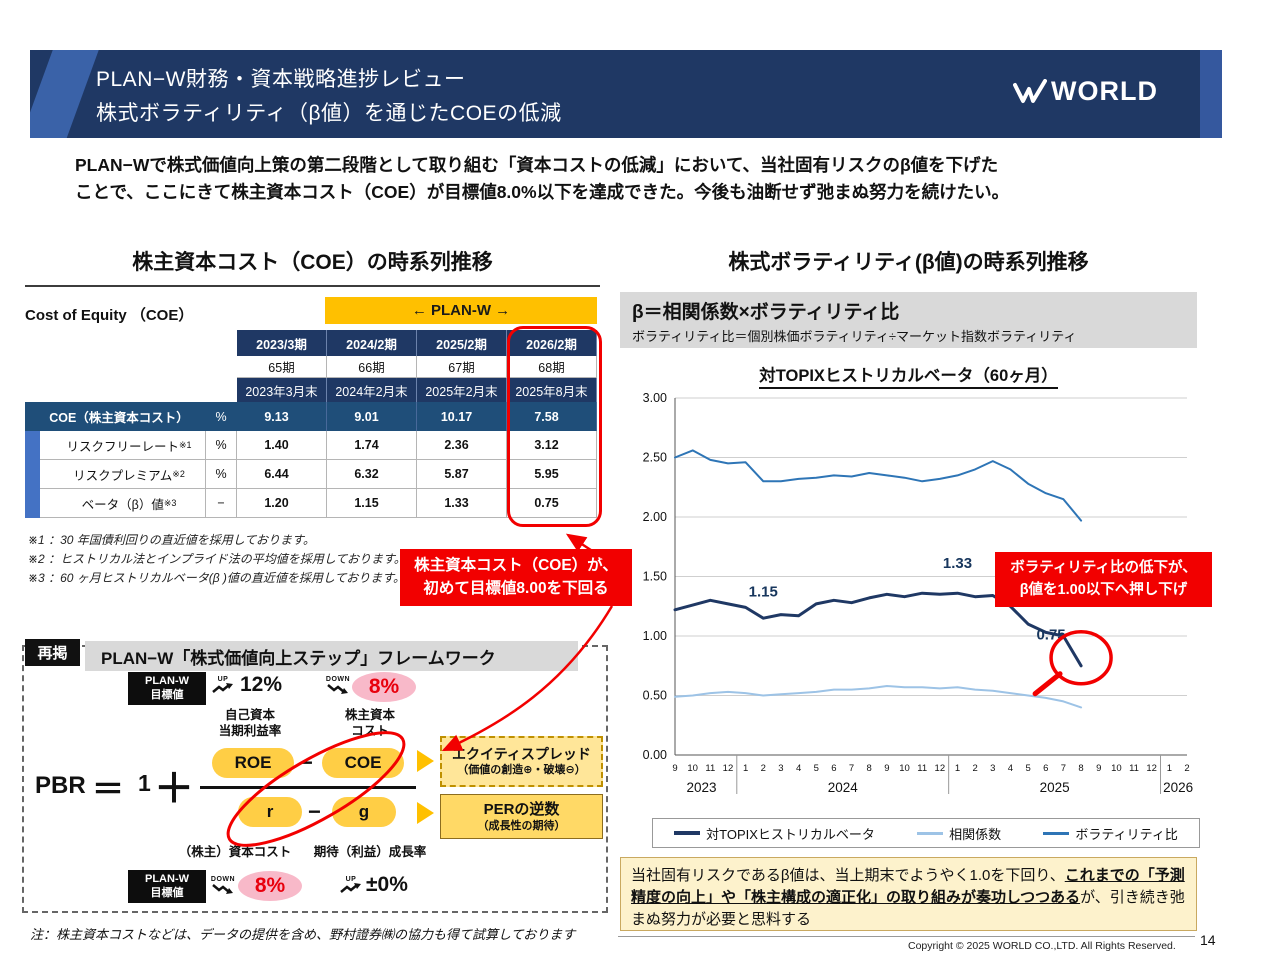 This screenshot has width=1280, height=956. I want to click on table-cell: 6.44, so click(282, 474).